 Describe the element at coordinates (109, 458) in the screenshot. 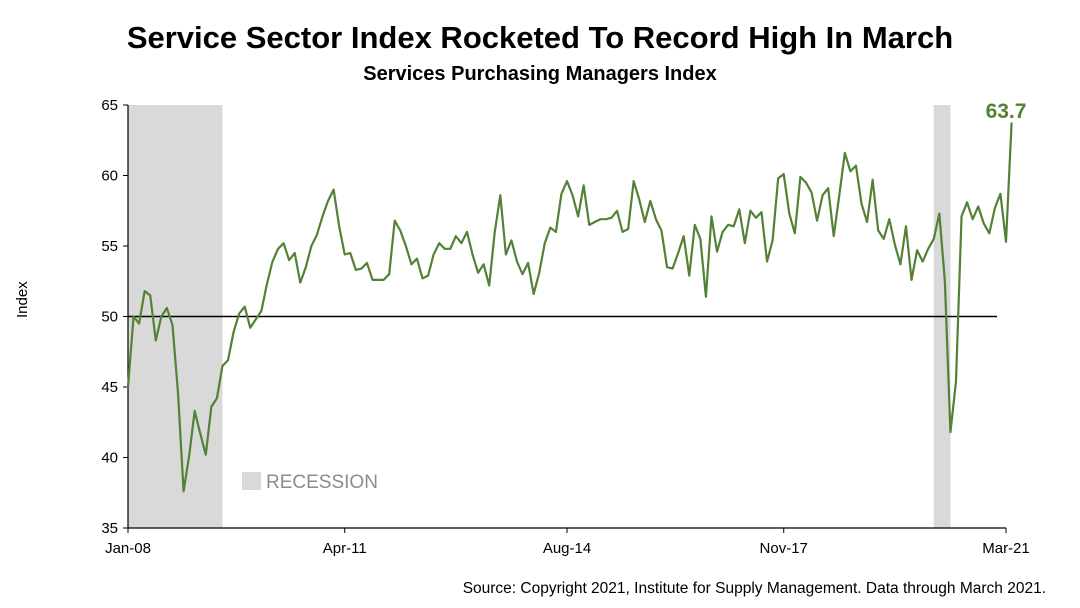

I see `y-tick-label: 40` at that location.